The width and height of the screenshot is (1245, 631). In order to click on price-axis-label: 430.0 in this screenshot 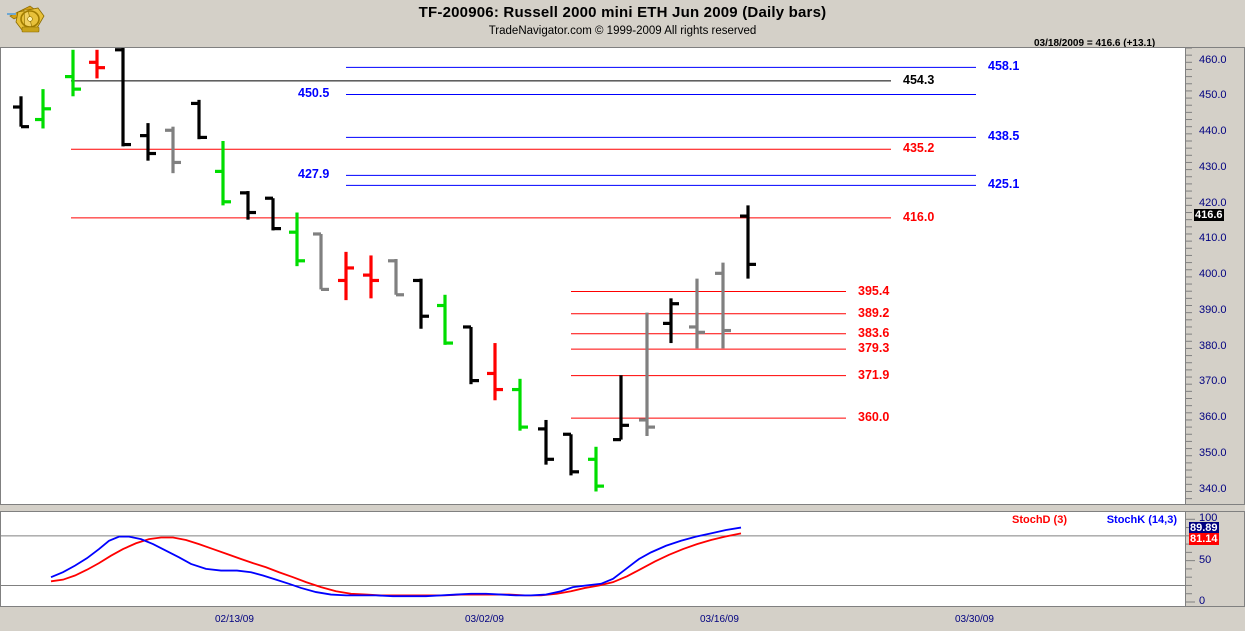, I will do `click(1213, 166)`.